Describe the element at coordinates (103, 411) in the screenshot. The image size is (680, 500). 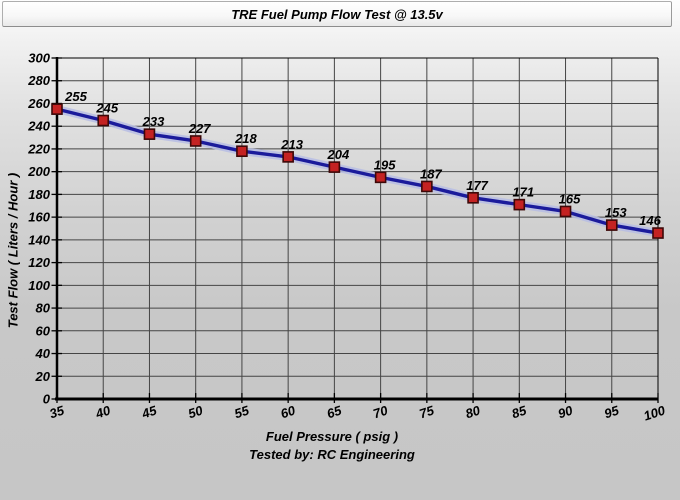
I see `x-tick-label: 40` at that location.